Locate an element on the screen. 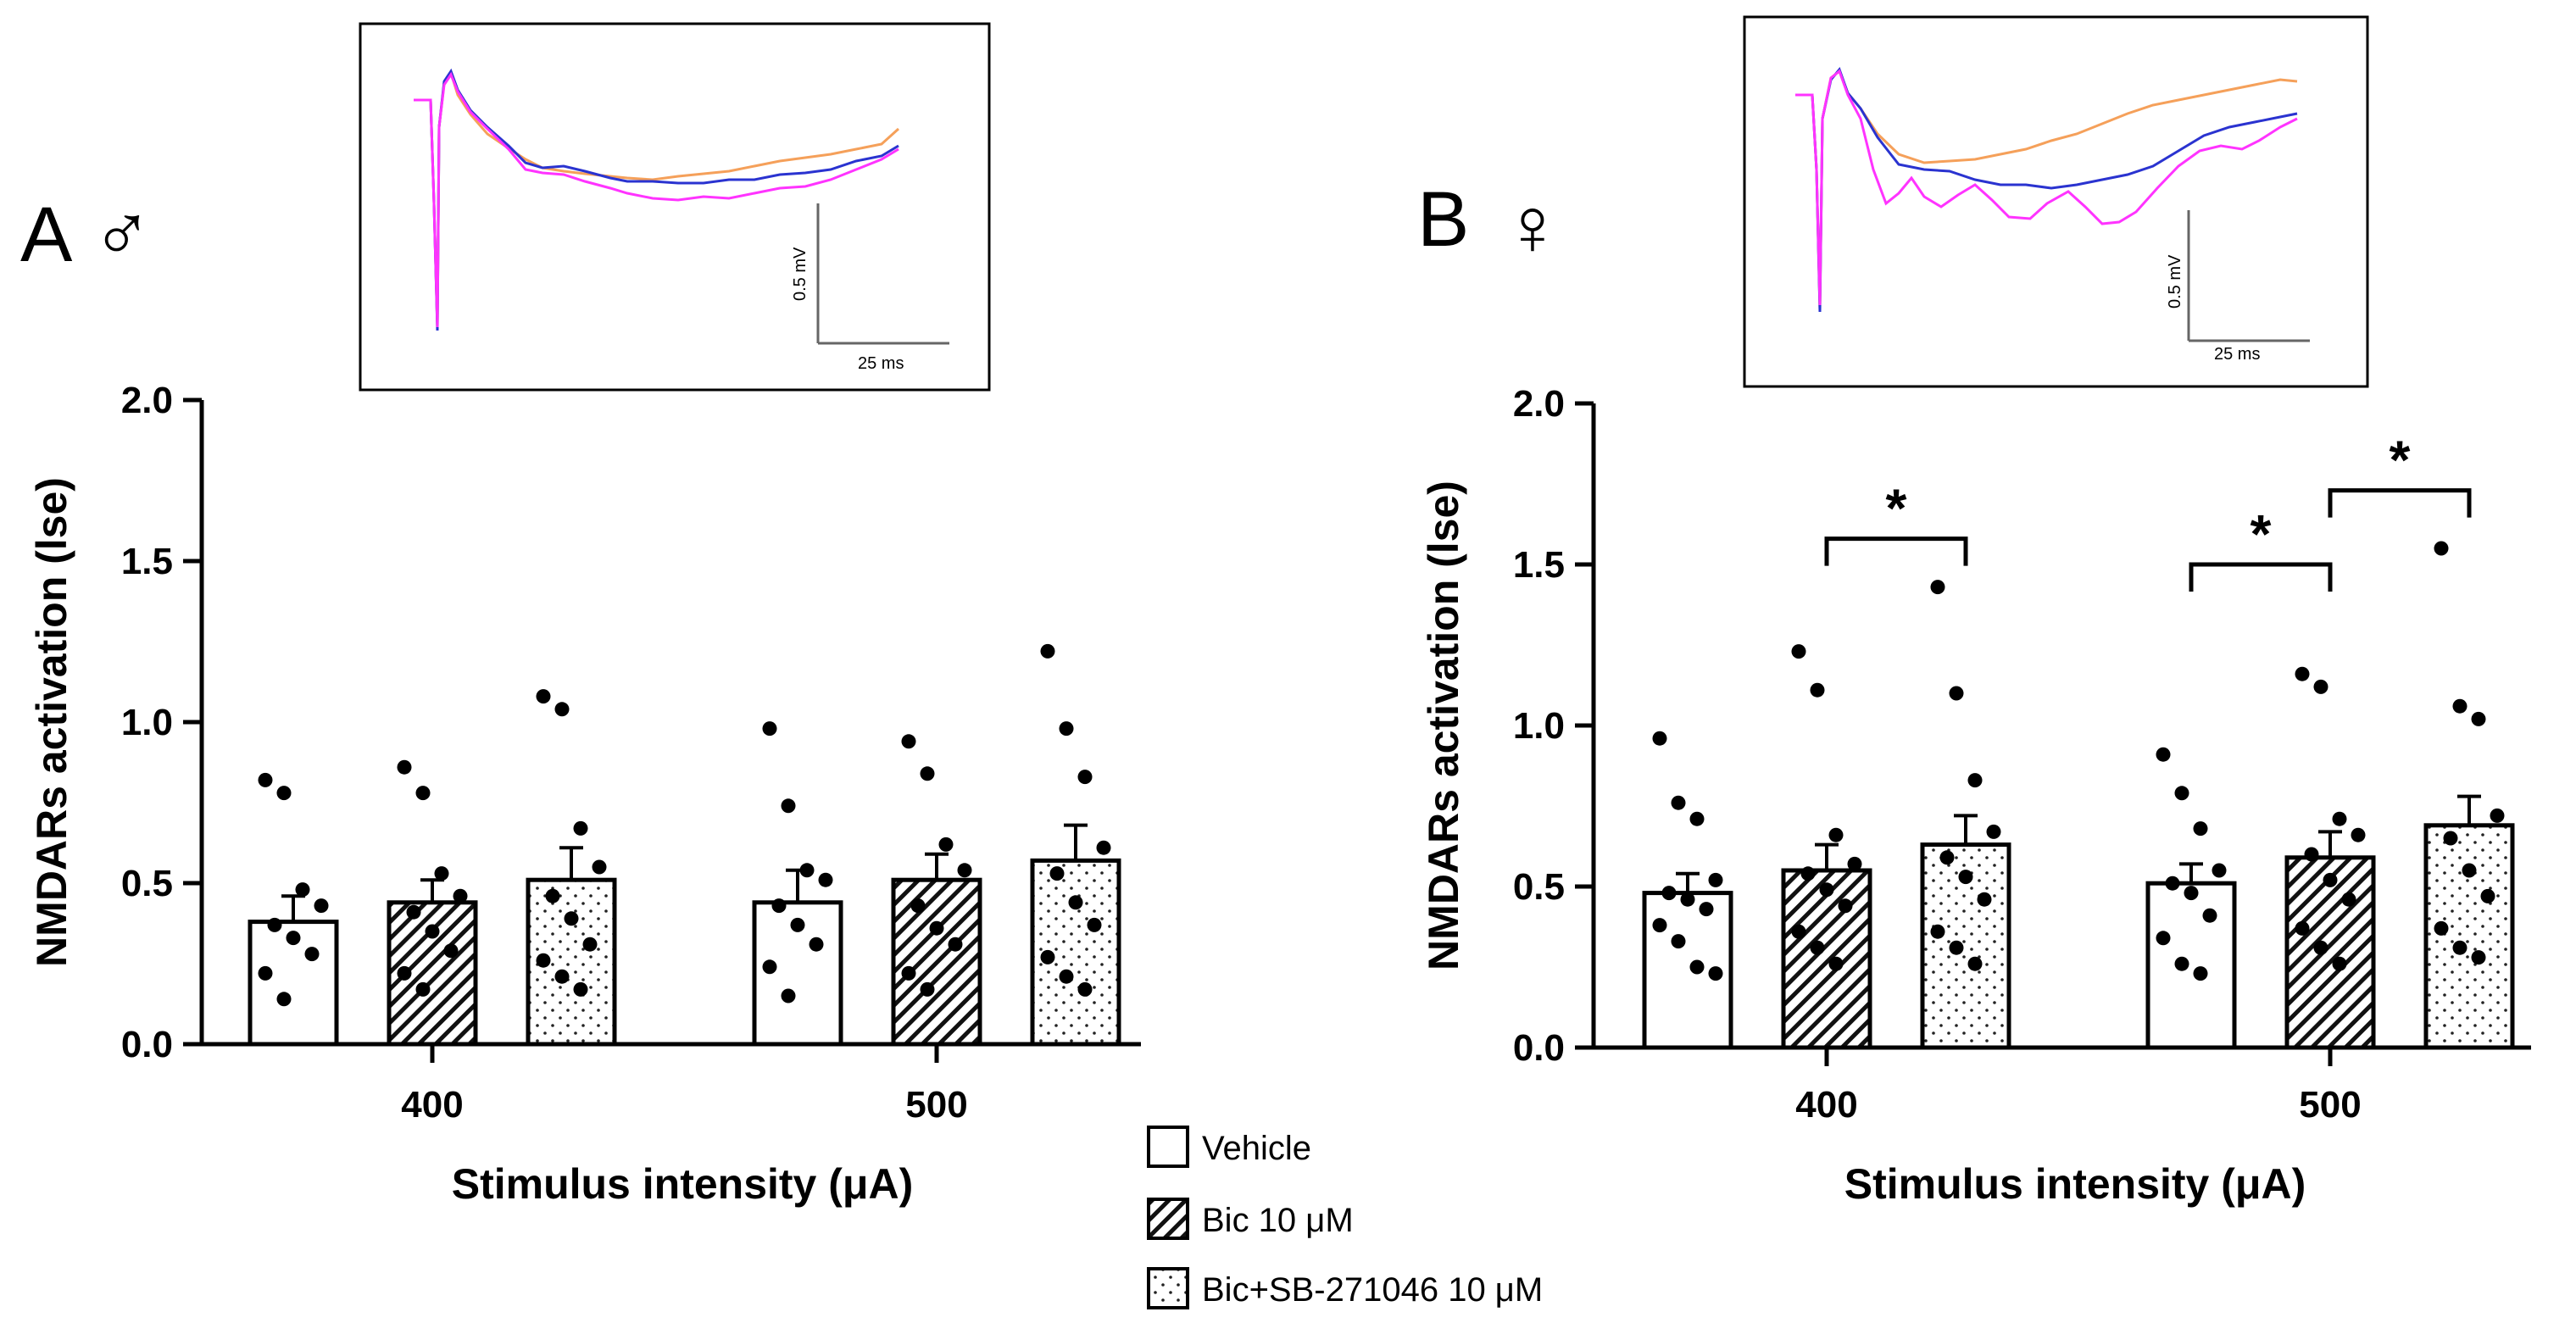 Image resolution: width=2576 pixels, height=1323 pixels. legend-label-vehicle: Vehicle is located at coordinates (1256, 1148).